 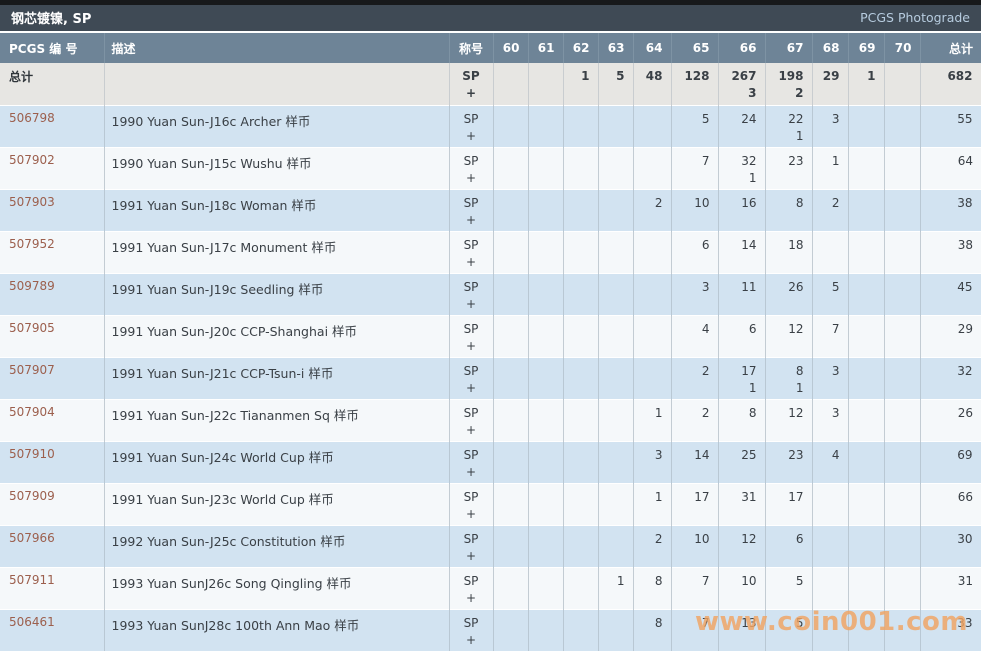 What do you see at coordinates (915, 17) in the screenshot?
I see `pcgs-photograde-link: PCGS Photograde` at bounding box center [915, 17].